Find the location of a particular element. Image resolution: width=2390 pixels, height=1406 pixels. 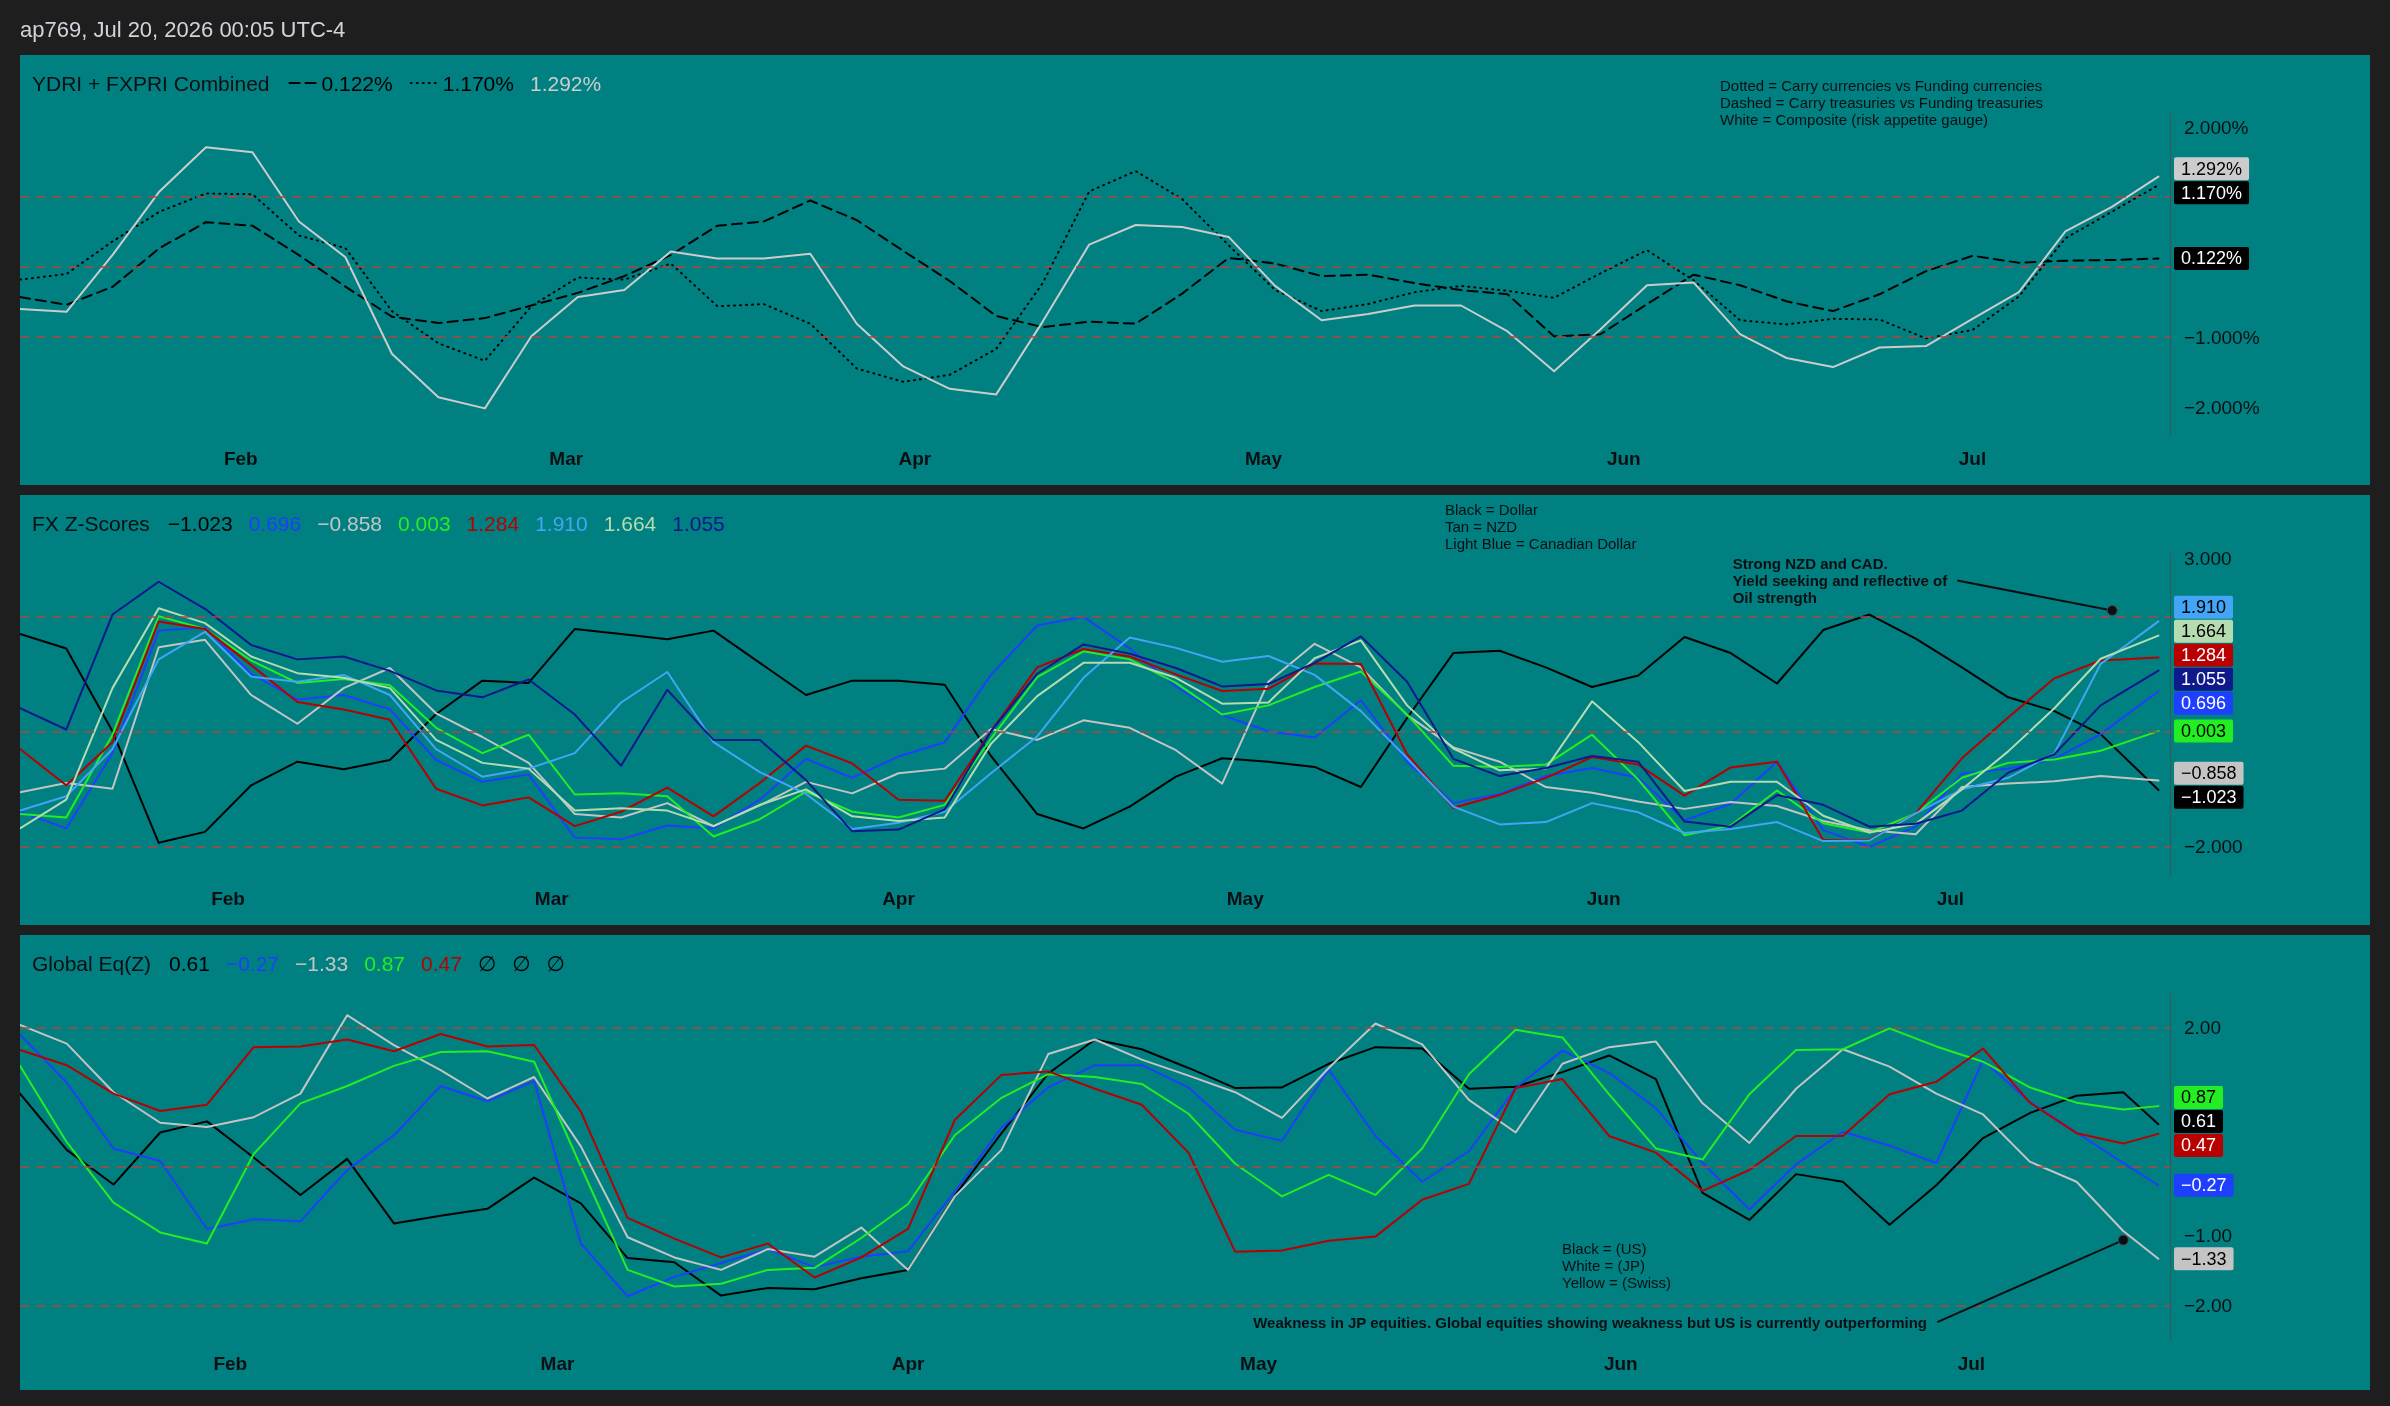

data-label: −1.33 is located at coordinates (2204, 1258).